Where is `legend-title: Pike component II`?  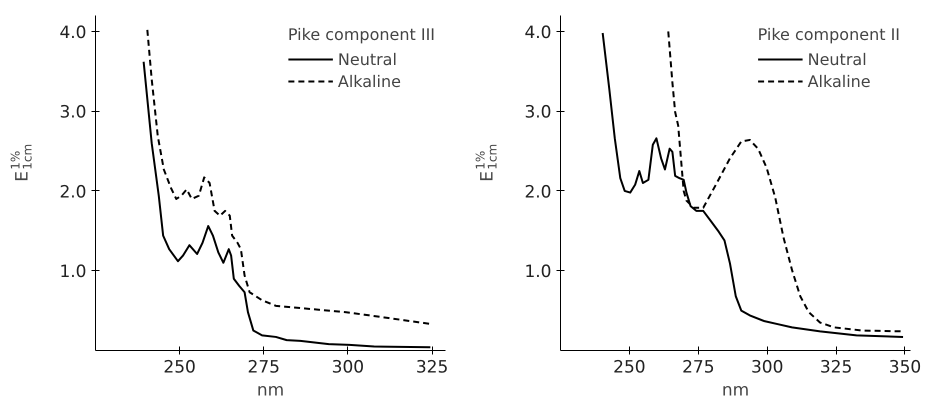 legend-title: Pike component II is located at coordinates (829, 34).